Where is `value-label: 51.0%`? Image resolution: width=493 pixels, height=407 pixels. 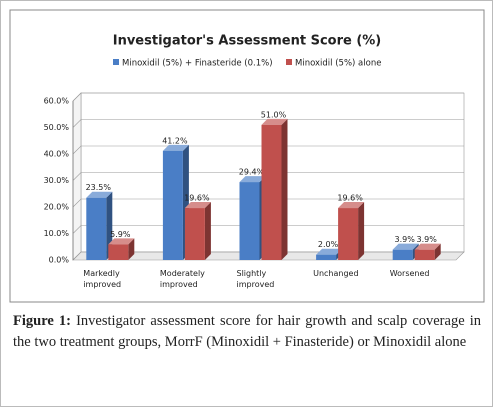
value-label: 51.0% is located at coordinates (274, 114).